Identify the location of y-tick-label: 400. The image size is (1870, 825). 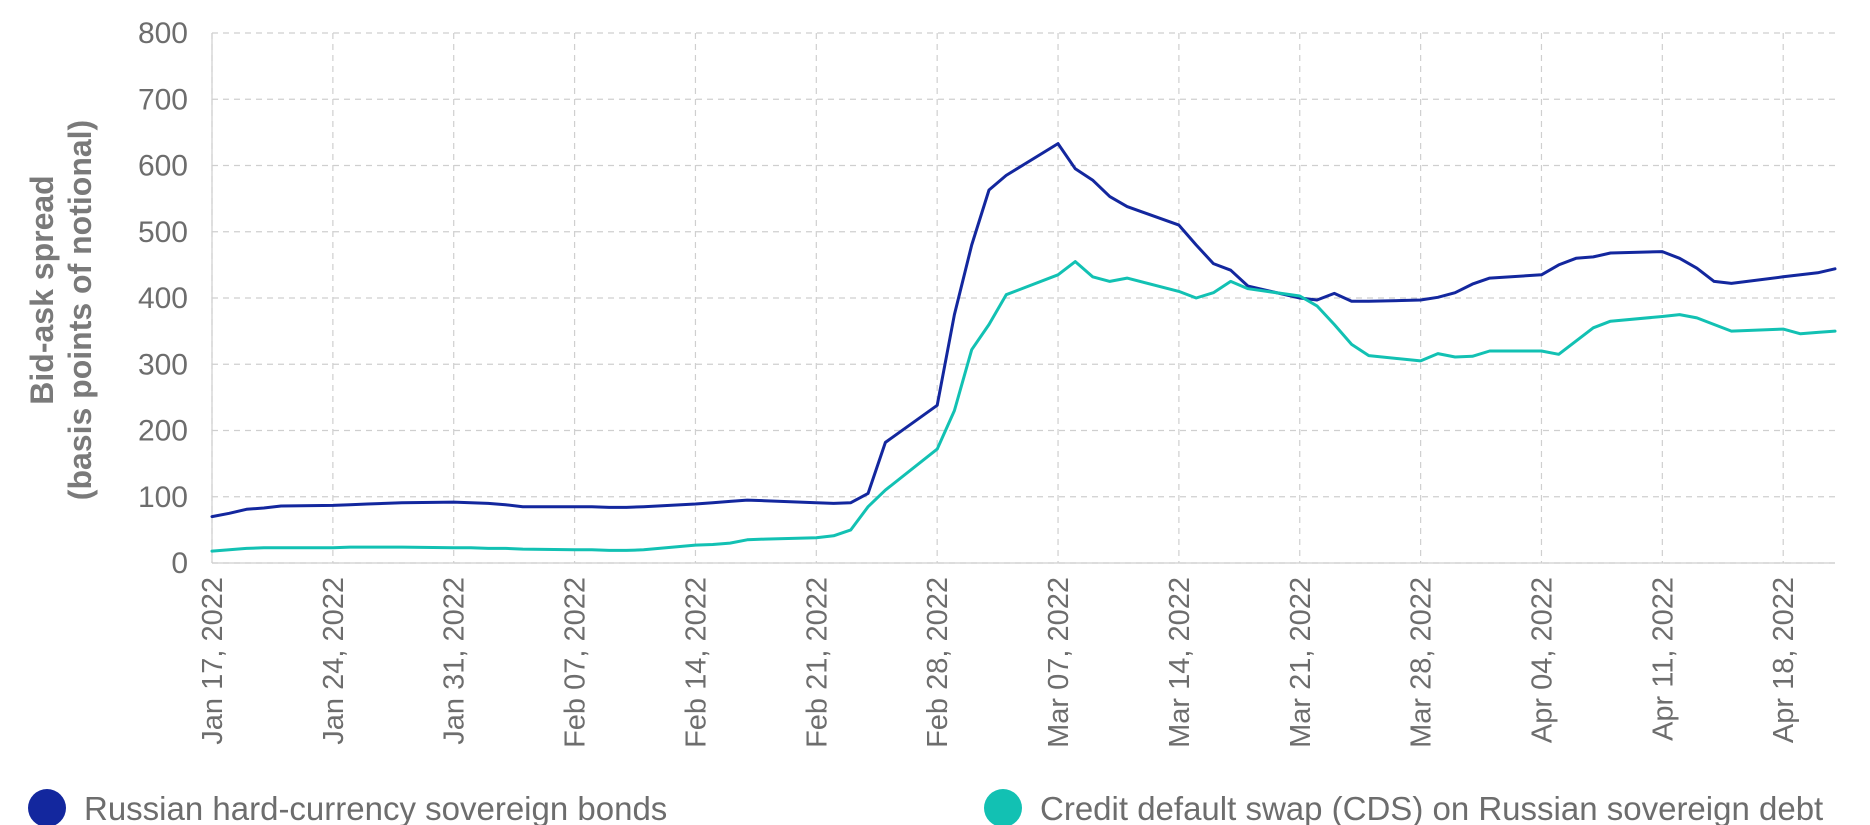
(163, 298).